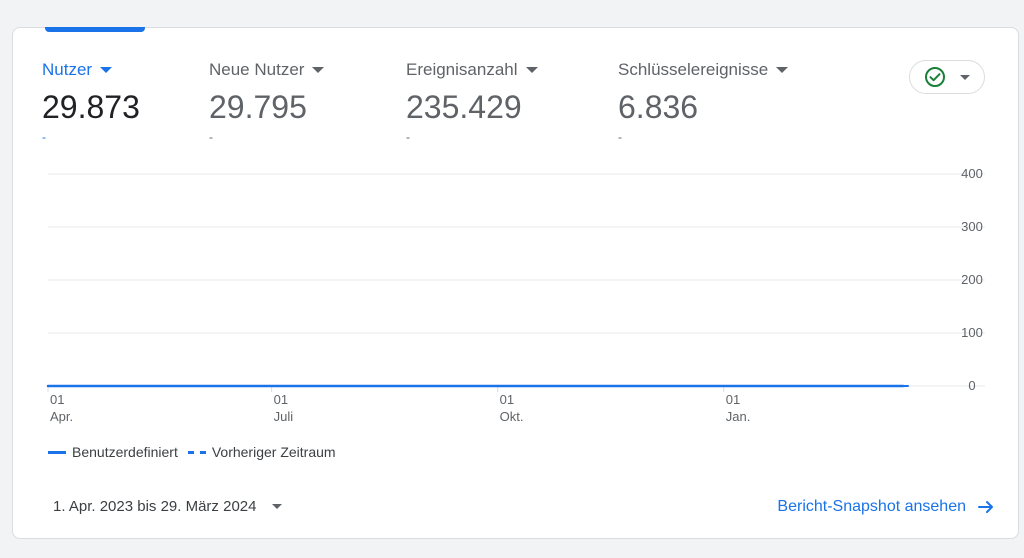  What do you see at coordinates (155, 506) in the screenshot?
I see `date-range-label: 1. Apr. 2023 bis 29. März 2024` at bounding box center [155, 506].